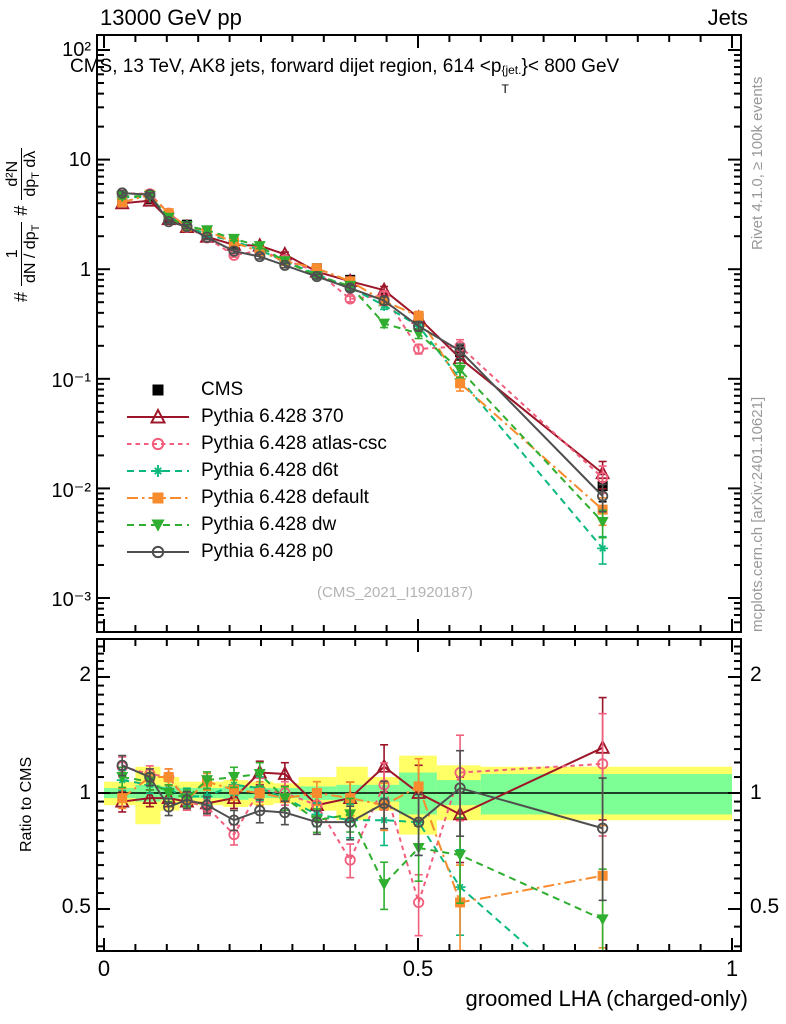 The image size is (786, 1024). I want to click on legend-label: Pythia 6.428 p0, so click(267, 551).